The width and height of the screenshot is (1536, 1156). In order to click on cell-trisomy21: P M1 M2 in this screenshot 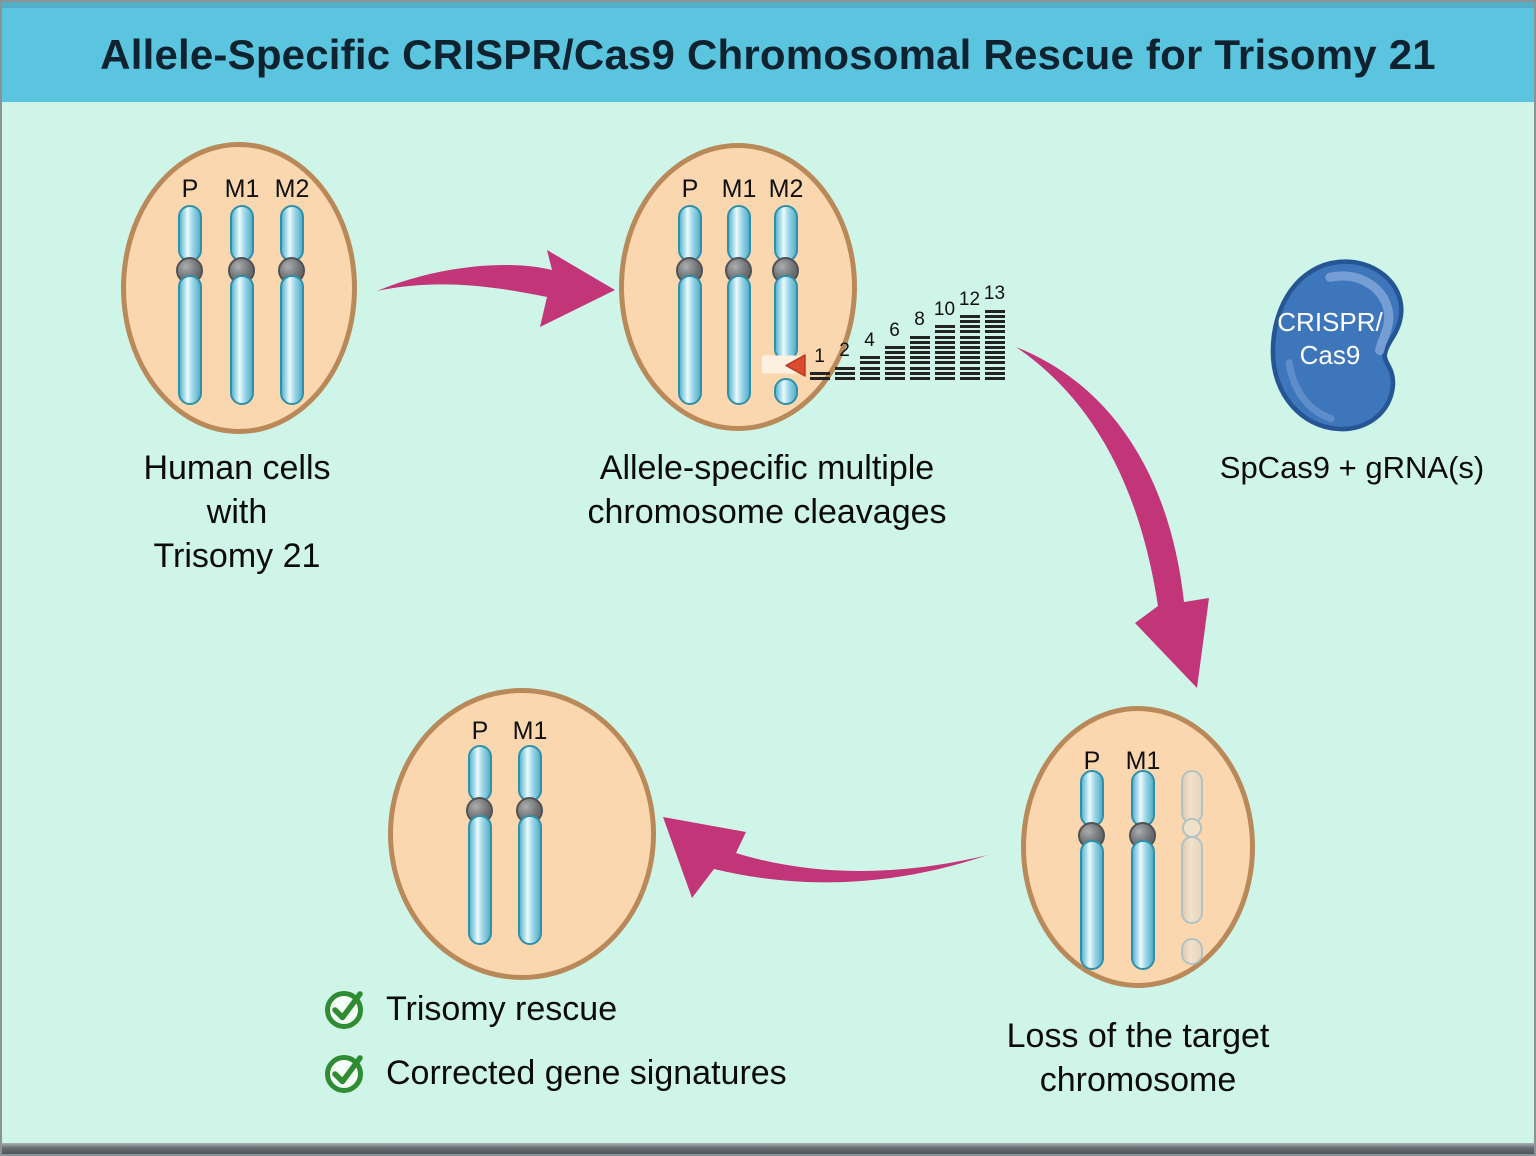, I will do `click(239, 288)`.